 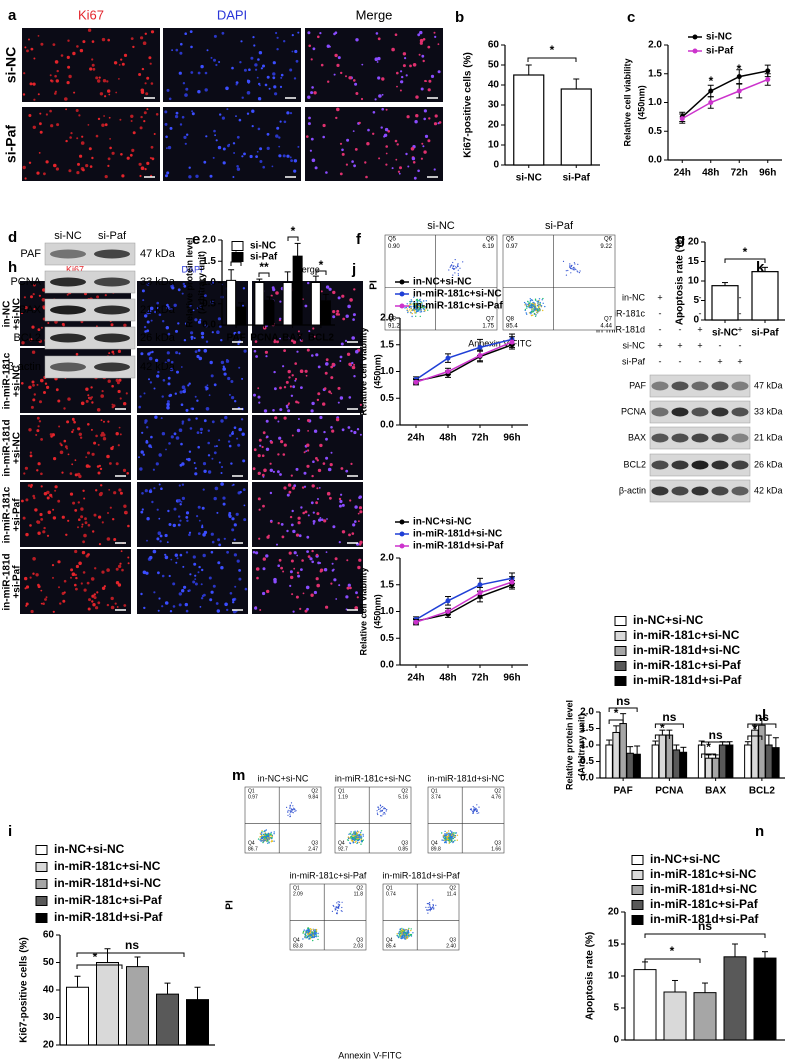 I want to click on quadrant-value: 86.7, so click(x=253, y=849).